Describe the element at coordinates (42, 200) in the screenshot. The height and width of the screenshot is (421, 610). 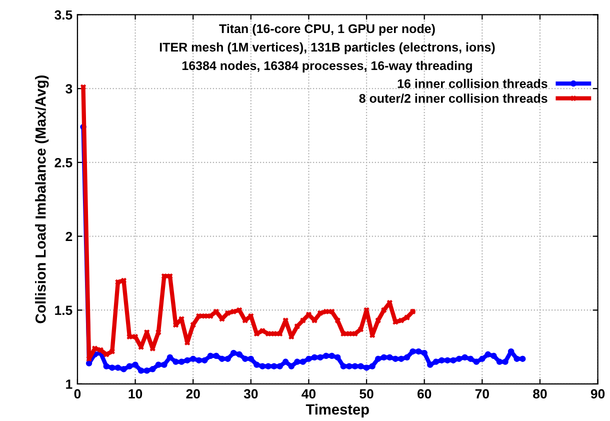
I see `y-axis-title: Collision Load Imbalance (Max/Avg)` at that location.